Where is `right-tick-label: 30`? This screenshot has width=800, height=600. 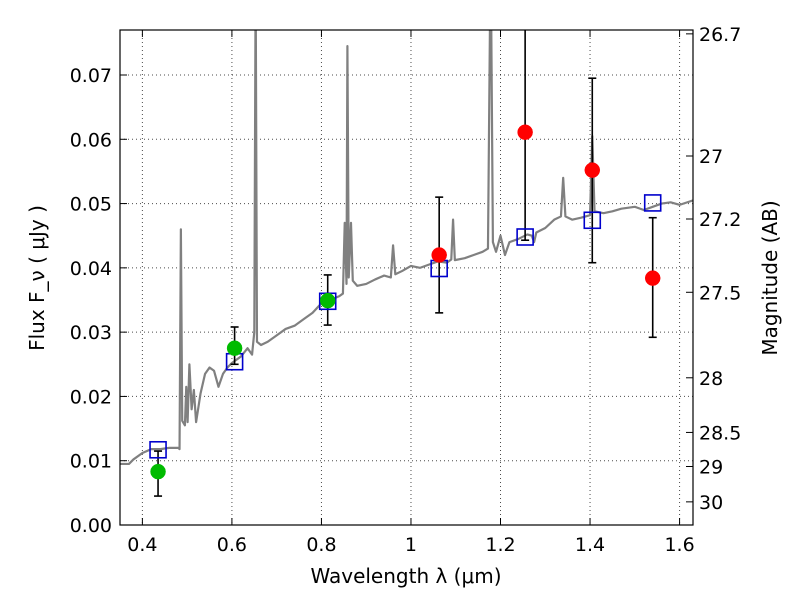
right-tick-label: 30 is located at coordinates (711, 503).